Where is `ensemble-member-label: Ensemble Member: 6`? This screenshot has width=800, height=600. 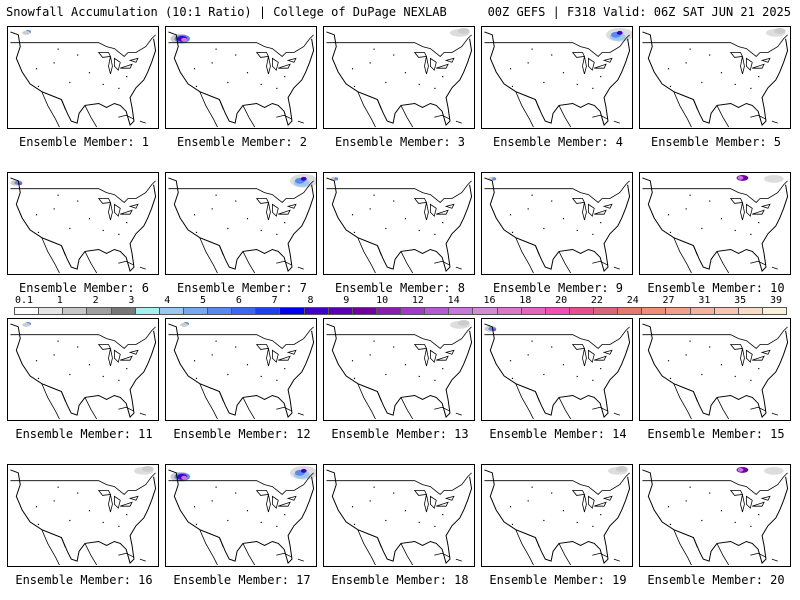
ensemble-member-label: Ensemble Member: 6 is located at coordinates (84, 288).